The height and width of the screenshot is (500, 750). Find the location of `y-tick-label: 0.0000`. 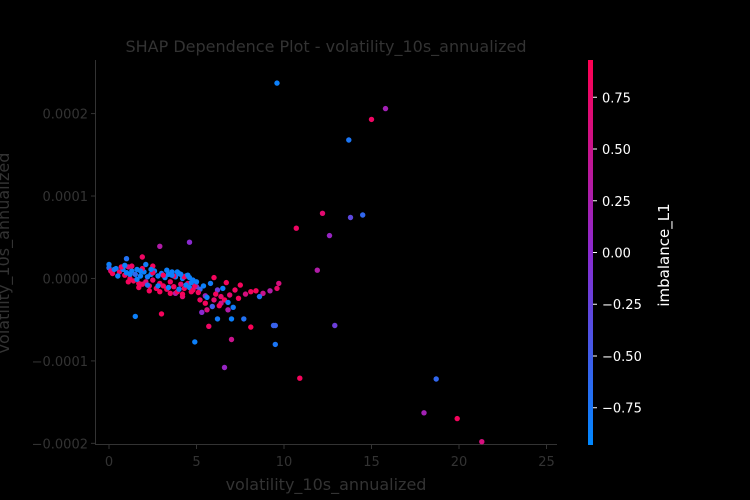

y-tick-label: 0.0000 is located at coordinates (66, 279).